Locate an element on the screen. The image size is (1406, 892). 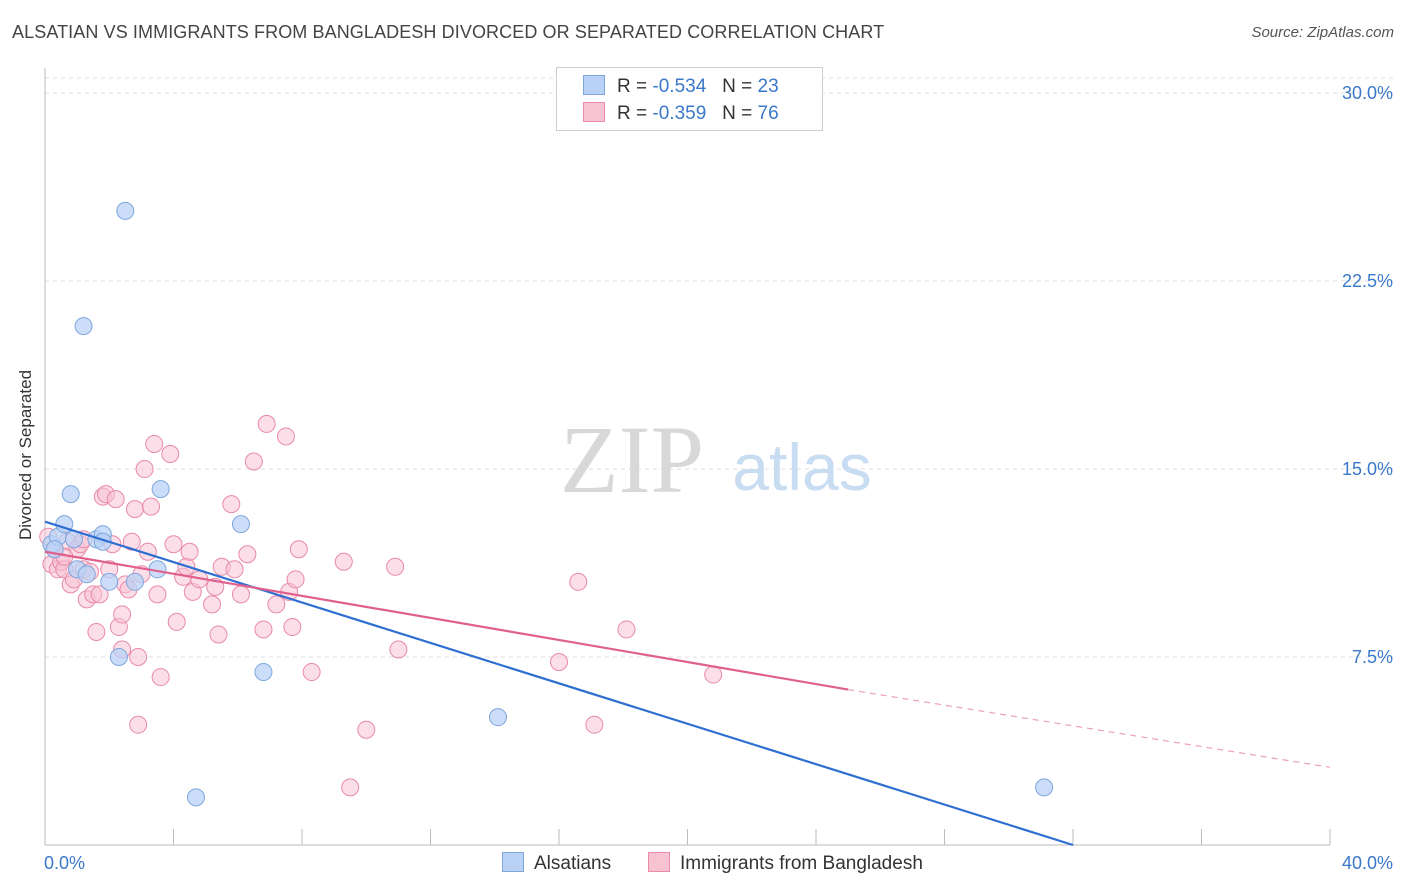
bangladesh-swatch is located at coordinates (594, 112).